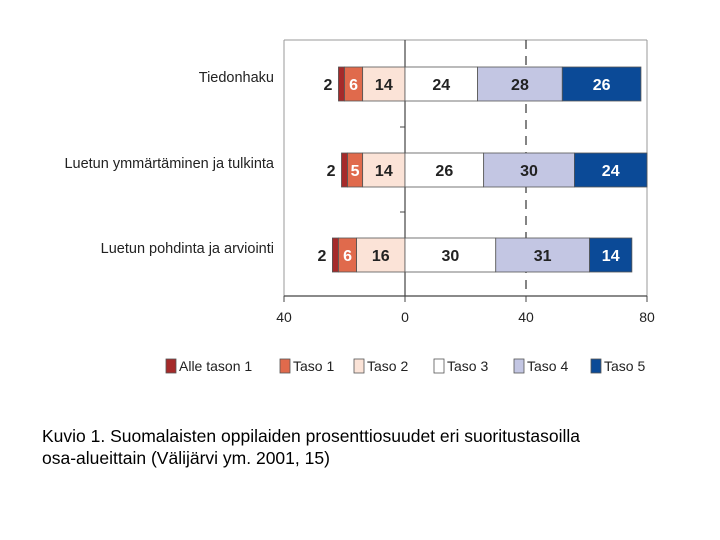 This screenshot has height=540, width=720. Describe the element at coordinates (520, 85) in the screenshot. I see `bar-value-label: 28` at that location.